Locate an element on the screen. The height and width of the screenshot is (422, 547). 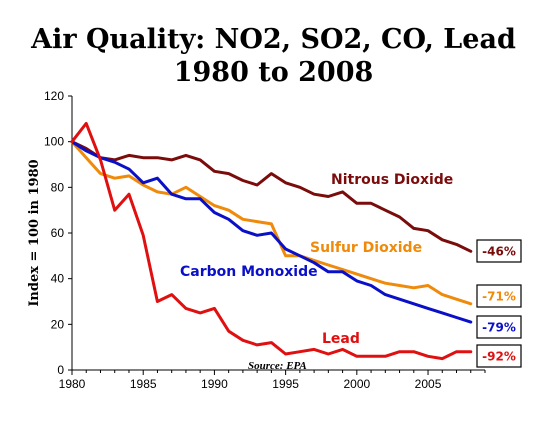
change-box-nitrous-dioxide is located at coordinates (499, 251).